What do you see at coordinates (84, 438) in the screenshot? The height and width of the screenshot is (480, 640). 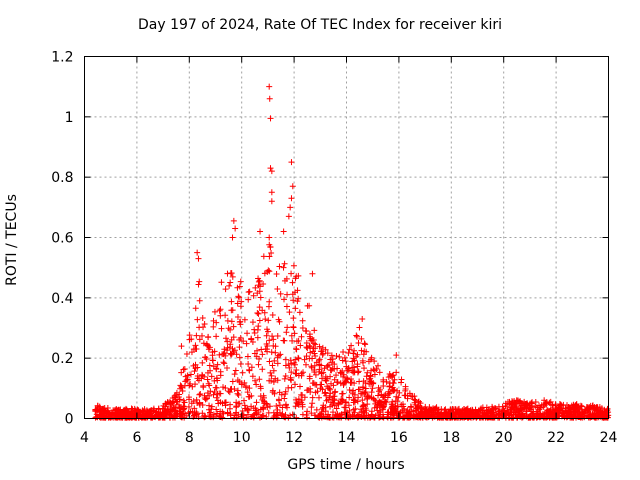 I see `x-tick-label: 4` at bounding box center [84, 438].